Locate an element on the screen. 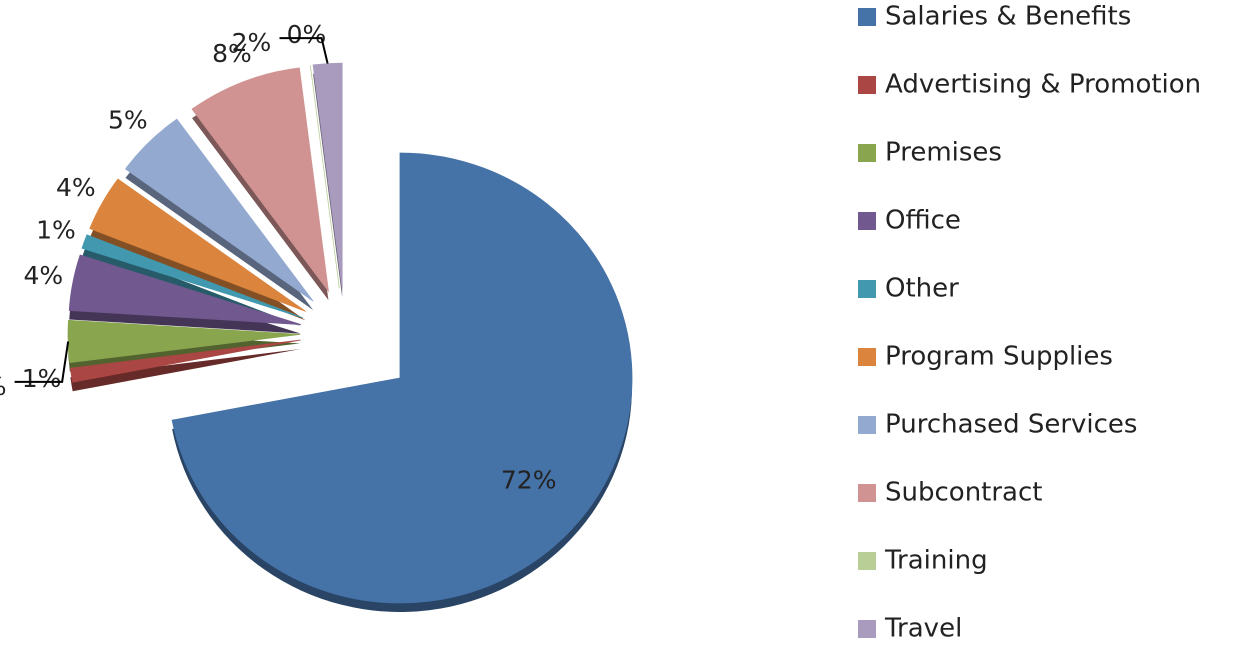  data-label: 2% is located at coordinates (252, 42).